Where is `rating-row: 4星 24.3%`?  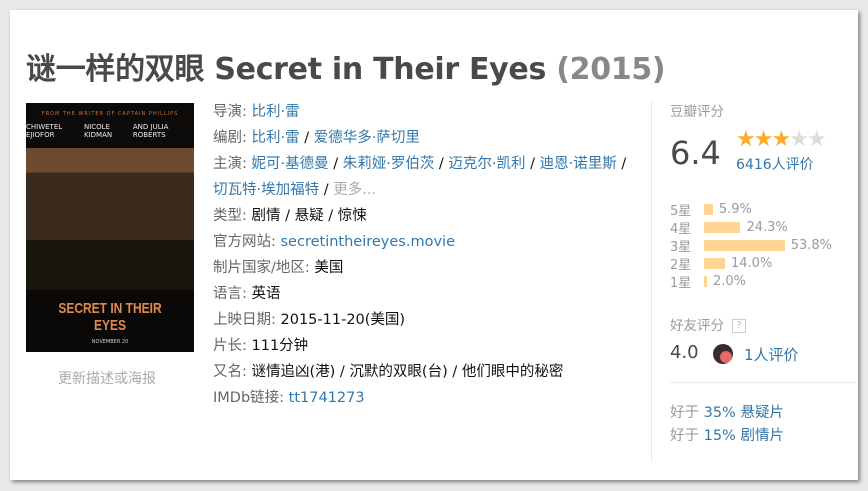
rating-row: 4星 24.3% is located at coordinates (751, 227).